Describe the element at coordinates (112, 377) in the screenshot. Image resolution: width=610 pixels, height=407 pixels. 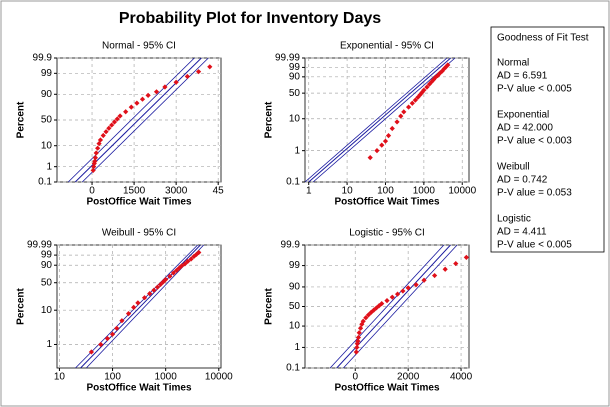
I see `x-tick-label: 100` at that location.